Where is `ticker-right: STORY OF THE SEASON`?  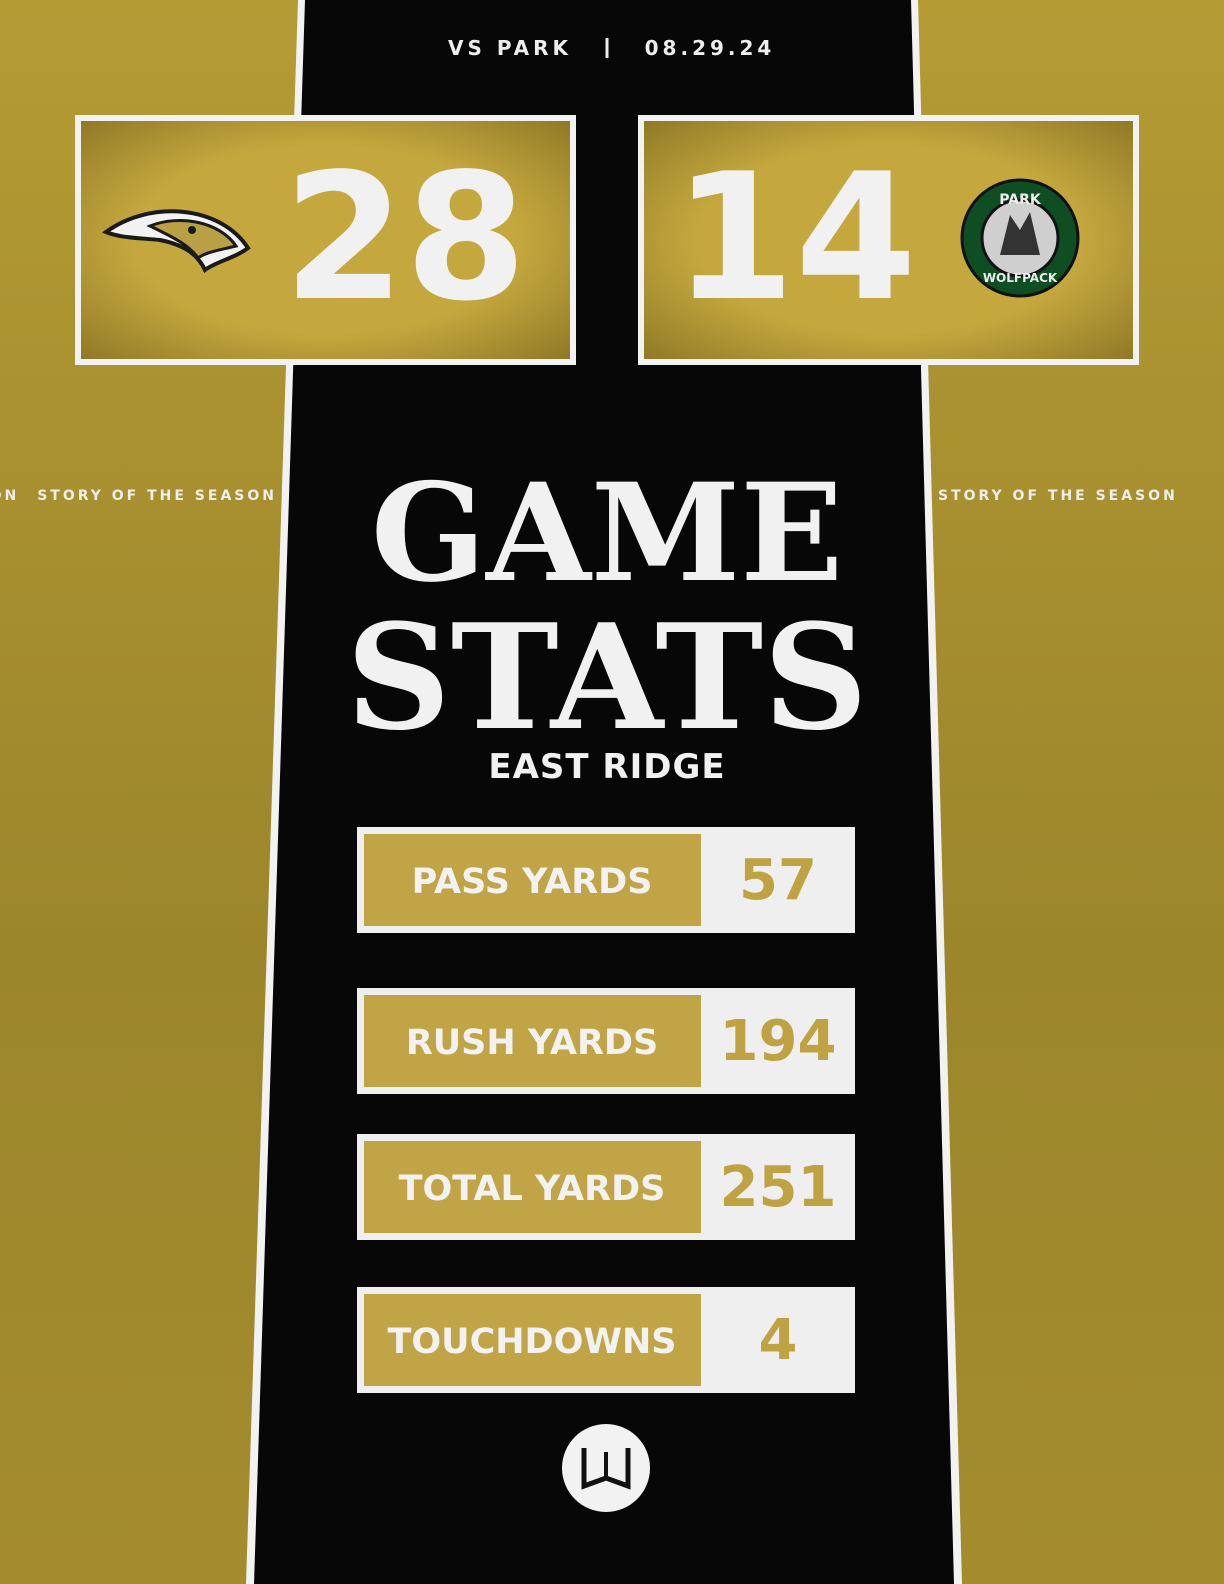 ticker-right: STORY OF THE SEASON is located at coordinates (1058, 496).